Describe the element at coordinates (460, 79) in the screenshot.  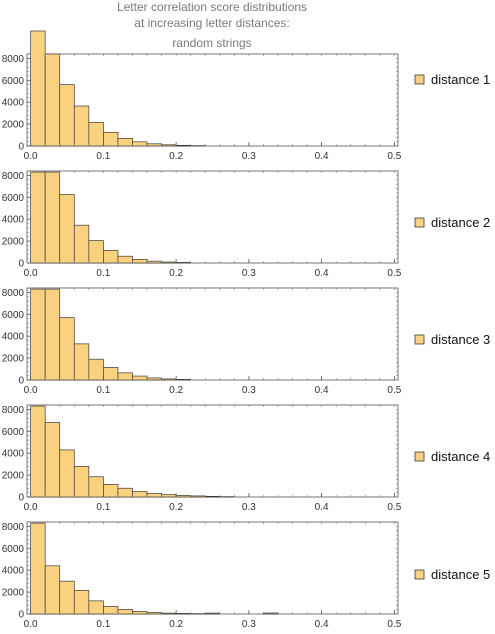
I see `legend-label: distance 1` at that location.